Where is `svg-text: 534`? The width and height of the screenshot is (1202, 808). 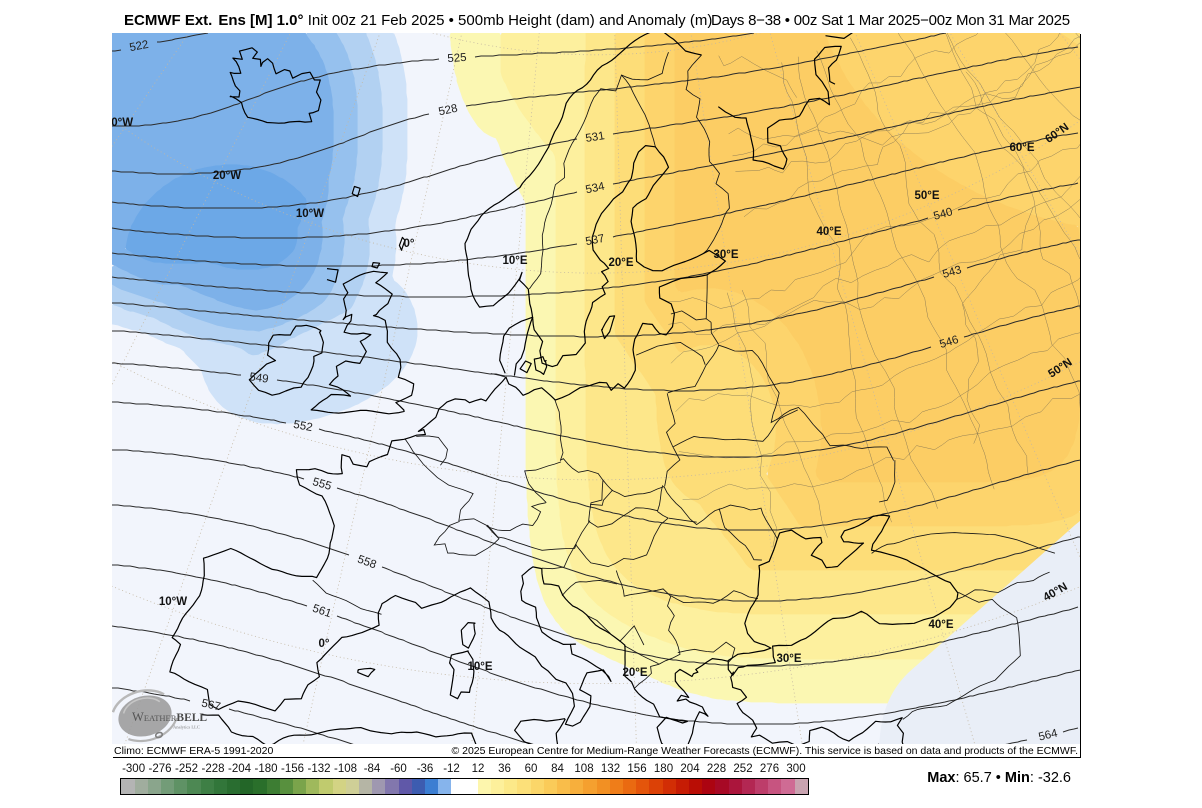
svg-text: 534 is located at coordinates (596, 189).